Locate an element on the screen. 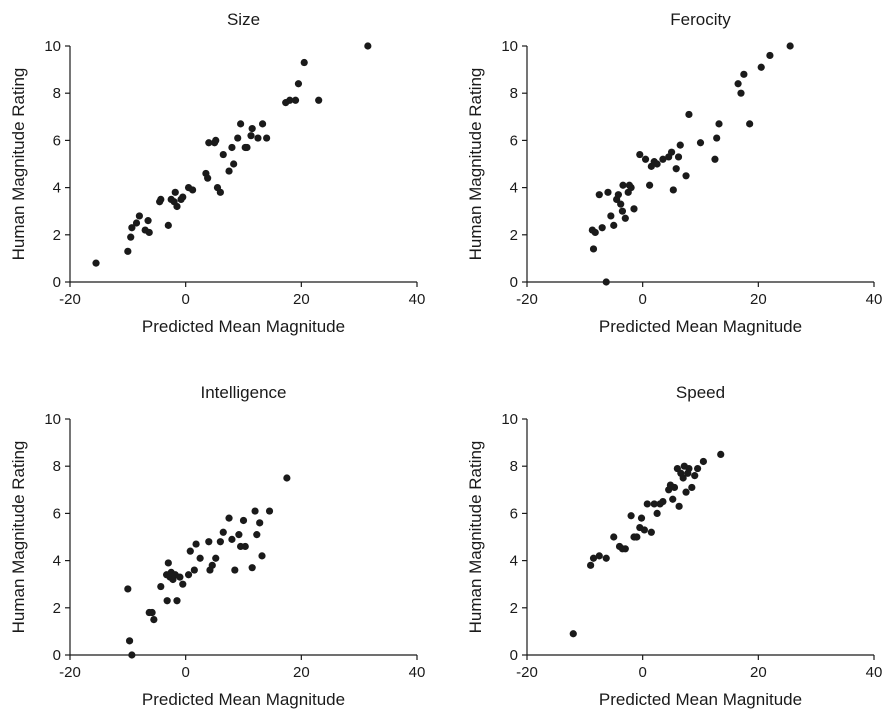 This screenshot has height=721, width=889. panel-title: Intelligence is located at coordinates (243, 392).